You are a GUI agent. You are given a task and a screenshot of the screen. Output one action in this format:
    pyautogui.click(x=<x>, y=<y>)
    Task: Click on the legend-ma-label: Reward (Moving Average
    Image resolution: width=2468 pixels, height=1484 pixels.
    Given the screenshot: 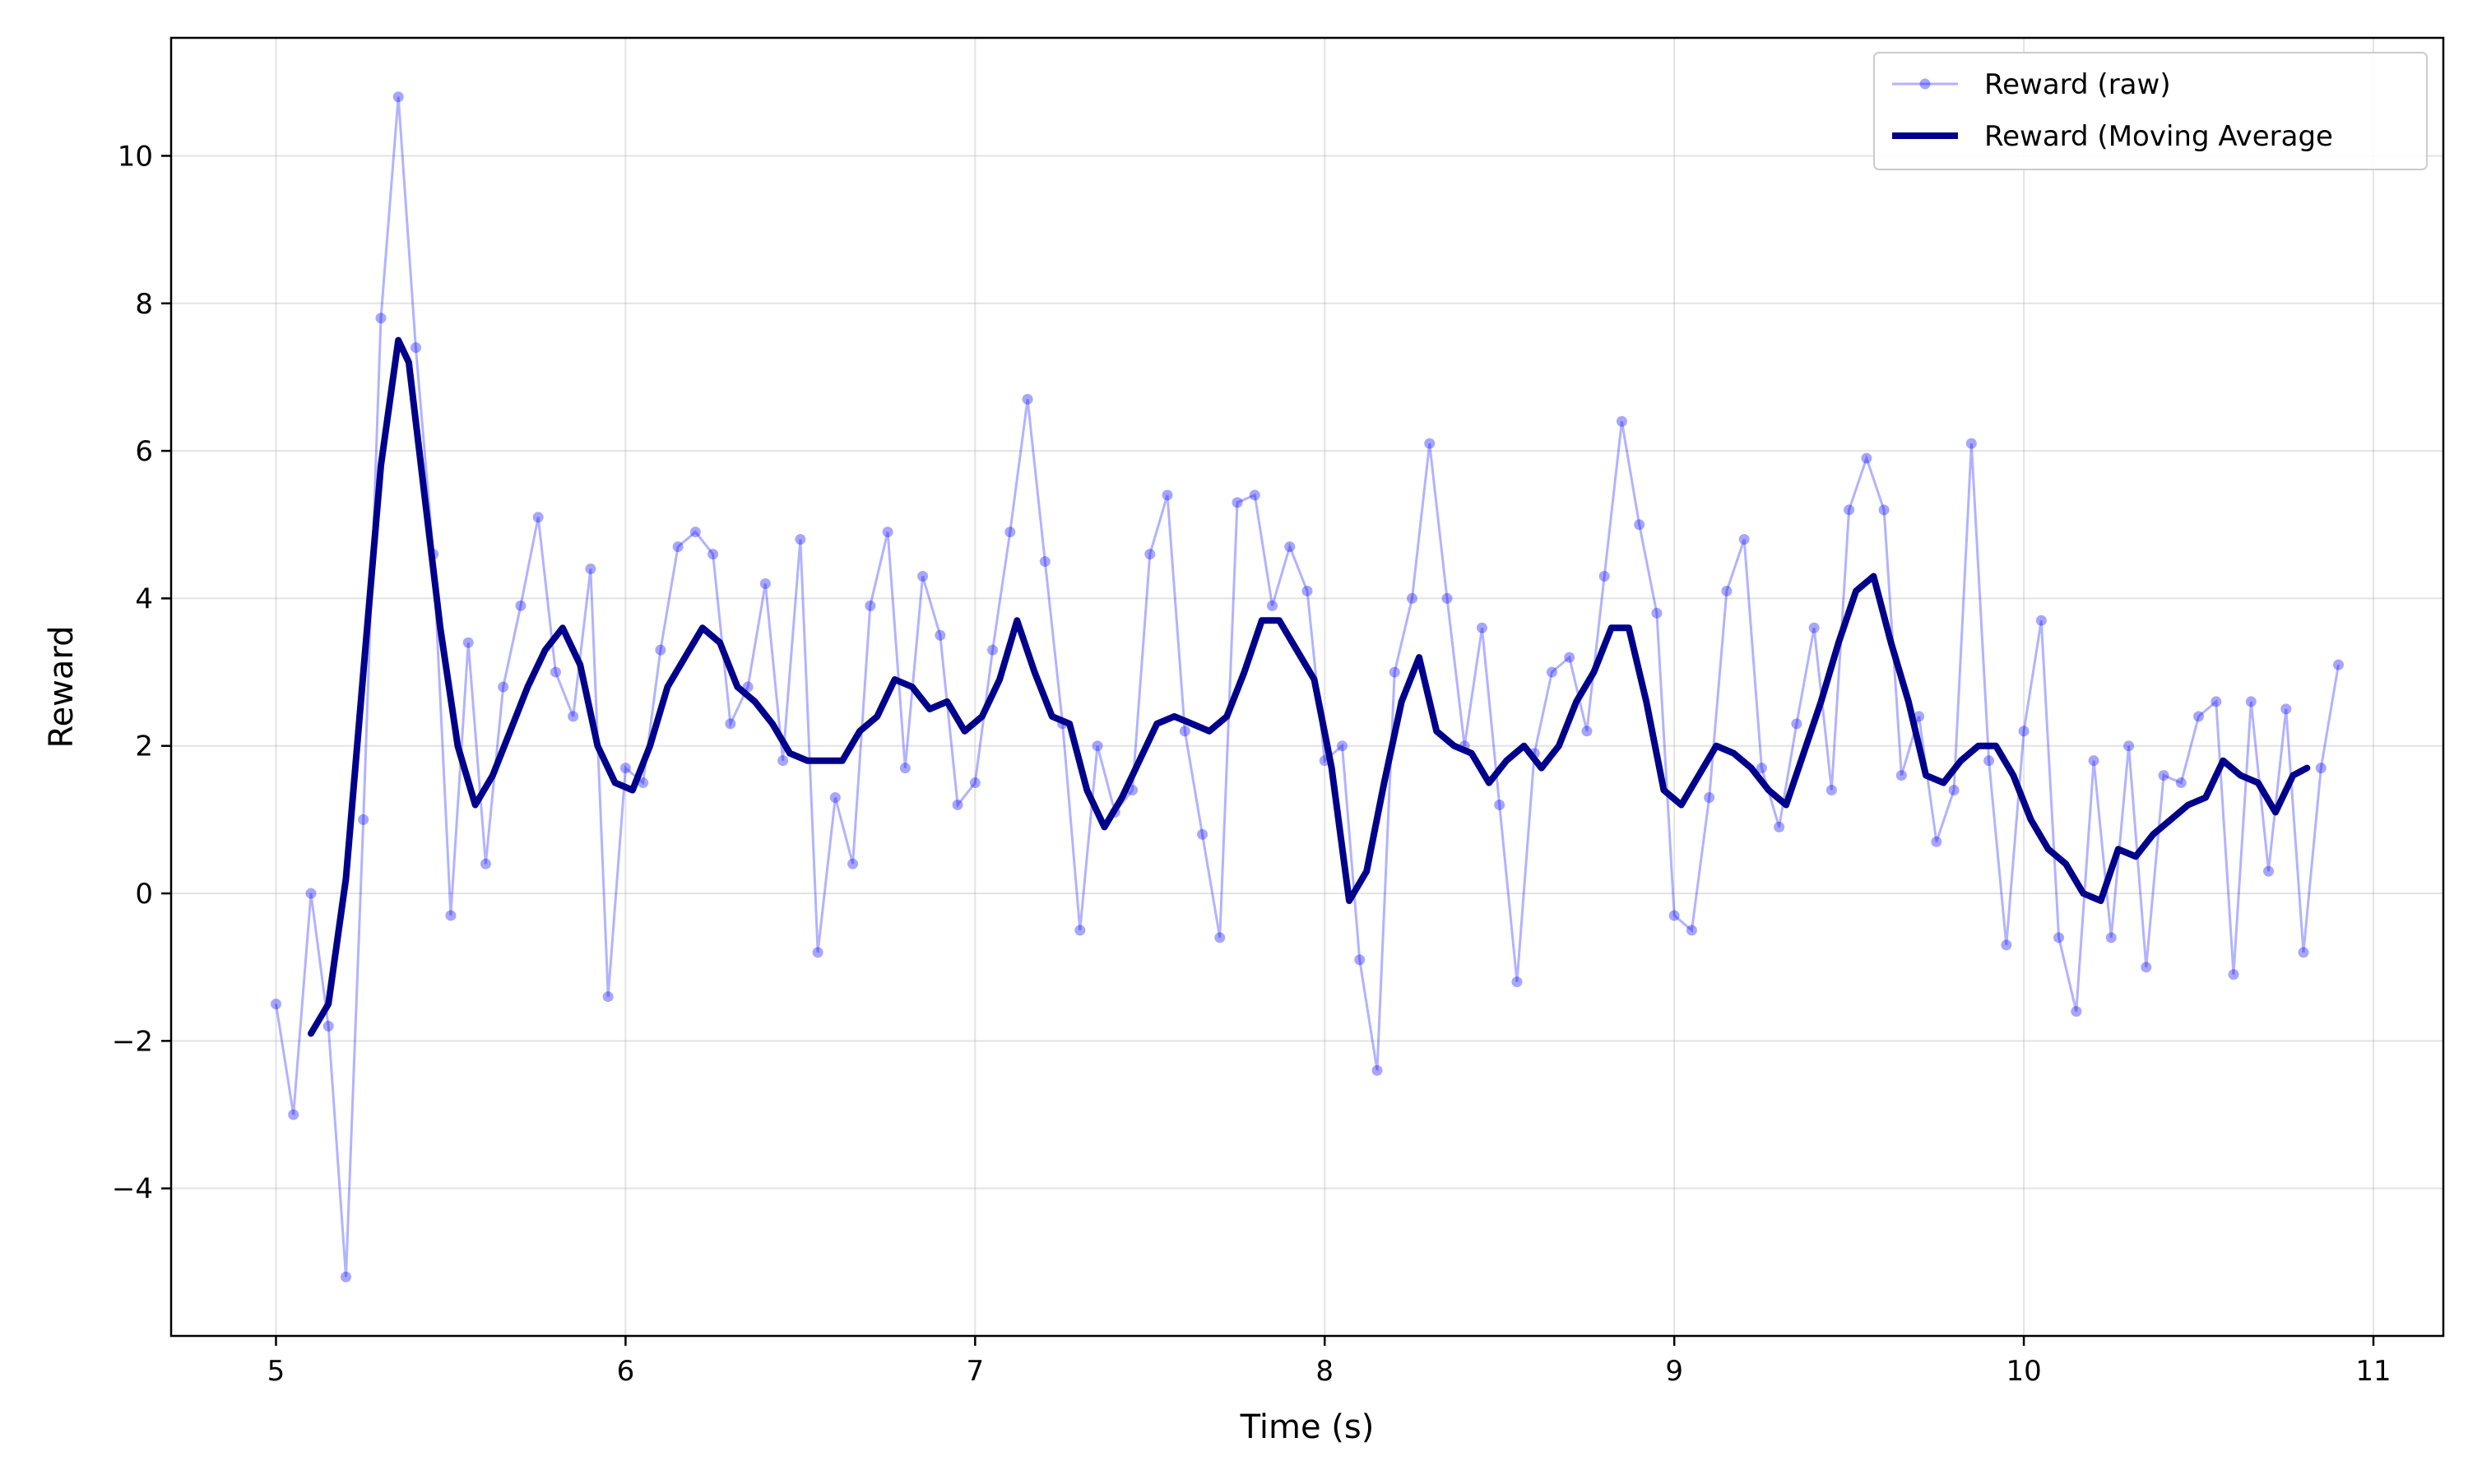 What is the action you would take?
    pyautogui.click(x=2158, y=136)
    